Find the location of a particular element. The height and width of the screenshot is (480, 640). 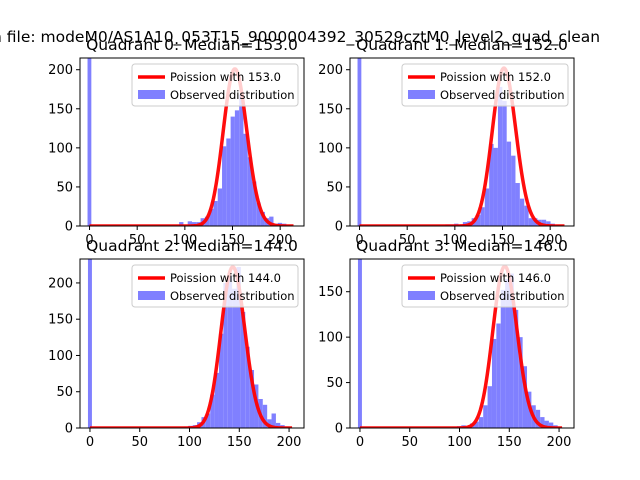

quadrant-3-y-tick-label: 0 is located at coordinates (339, 429).